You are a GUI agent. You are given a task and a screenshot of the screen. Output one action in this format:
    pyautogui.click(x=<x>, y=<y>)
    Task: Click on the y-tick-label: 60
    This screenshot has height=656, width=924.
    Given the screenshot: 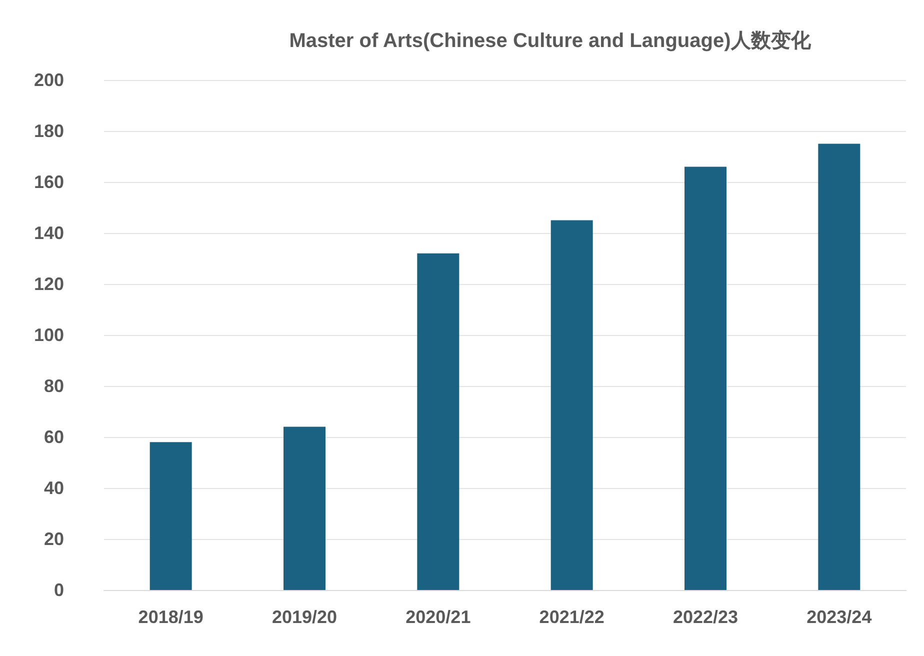 What is the action you would take?
    pyautogui.click(x=54, y=437)
    